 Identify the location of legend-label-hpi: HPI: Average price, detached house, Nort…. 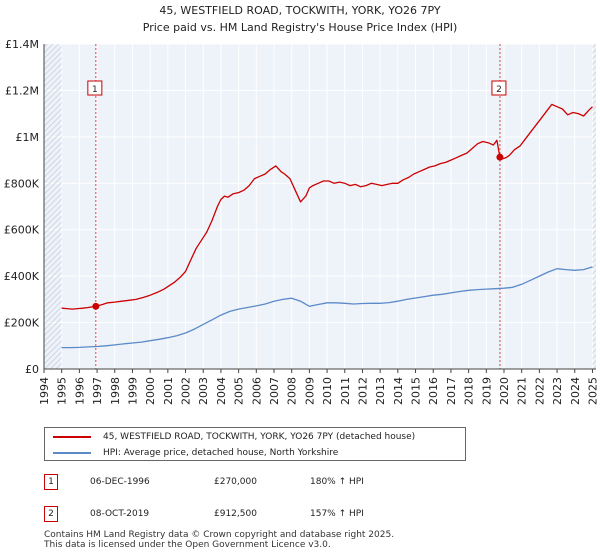
(221, 453).